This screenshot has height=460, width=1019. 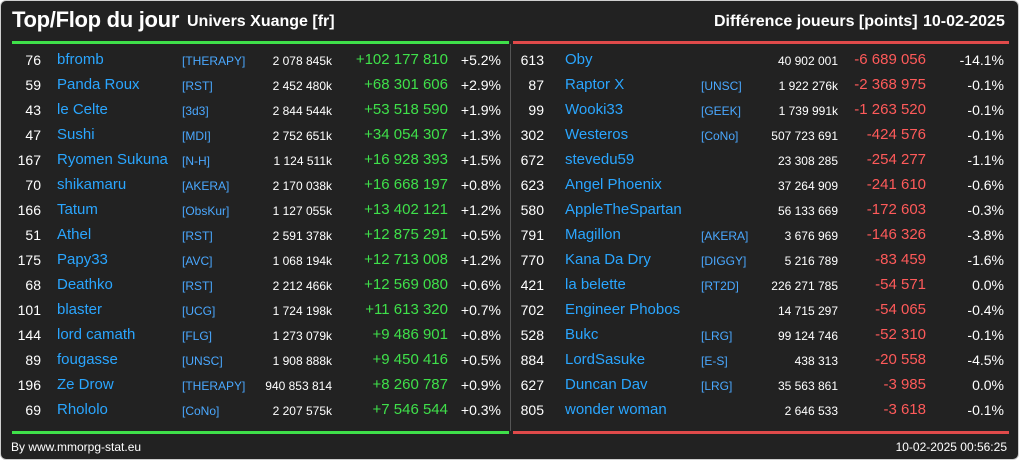 I want to click on player-name-link: Magillon, so click(x=593, y=234).